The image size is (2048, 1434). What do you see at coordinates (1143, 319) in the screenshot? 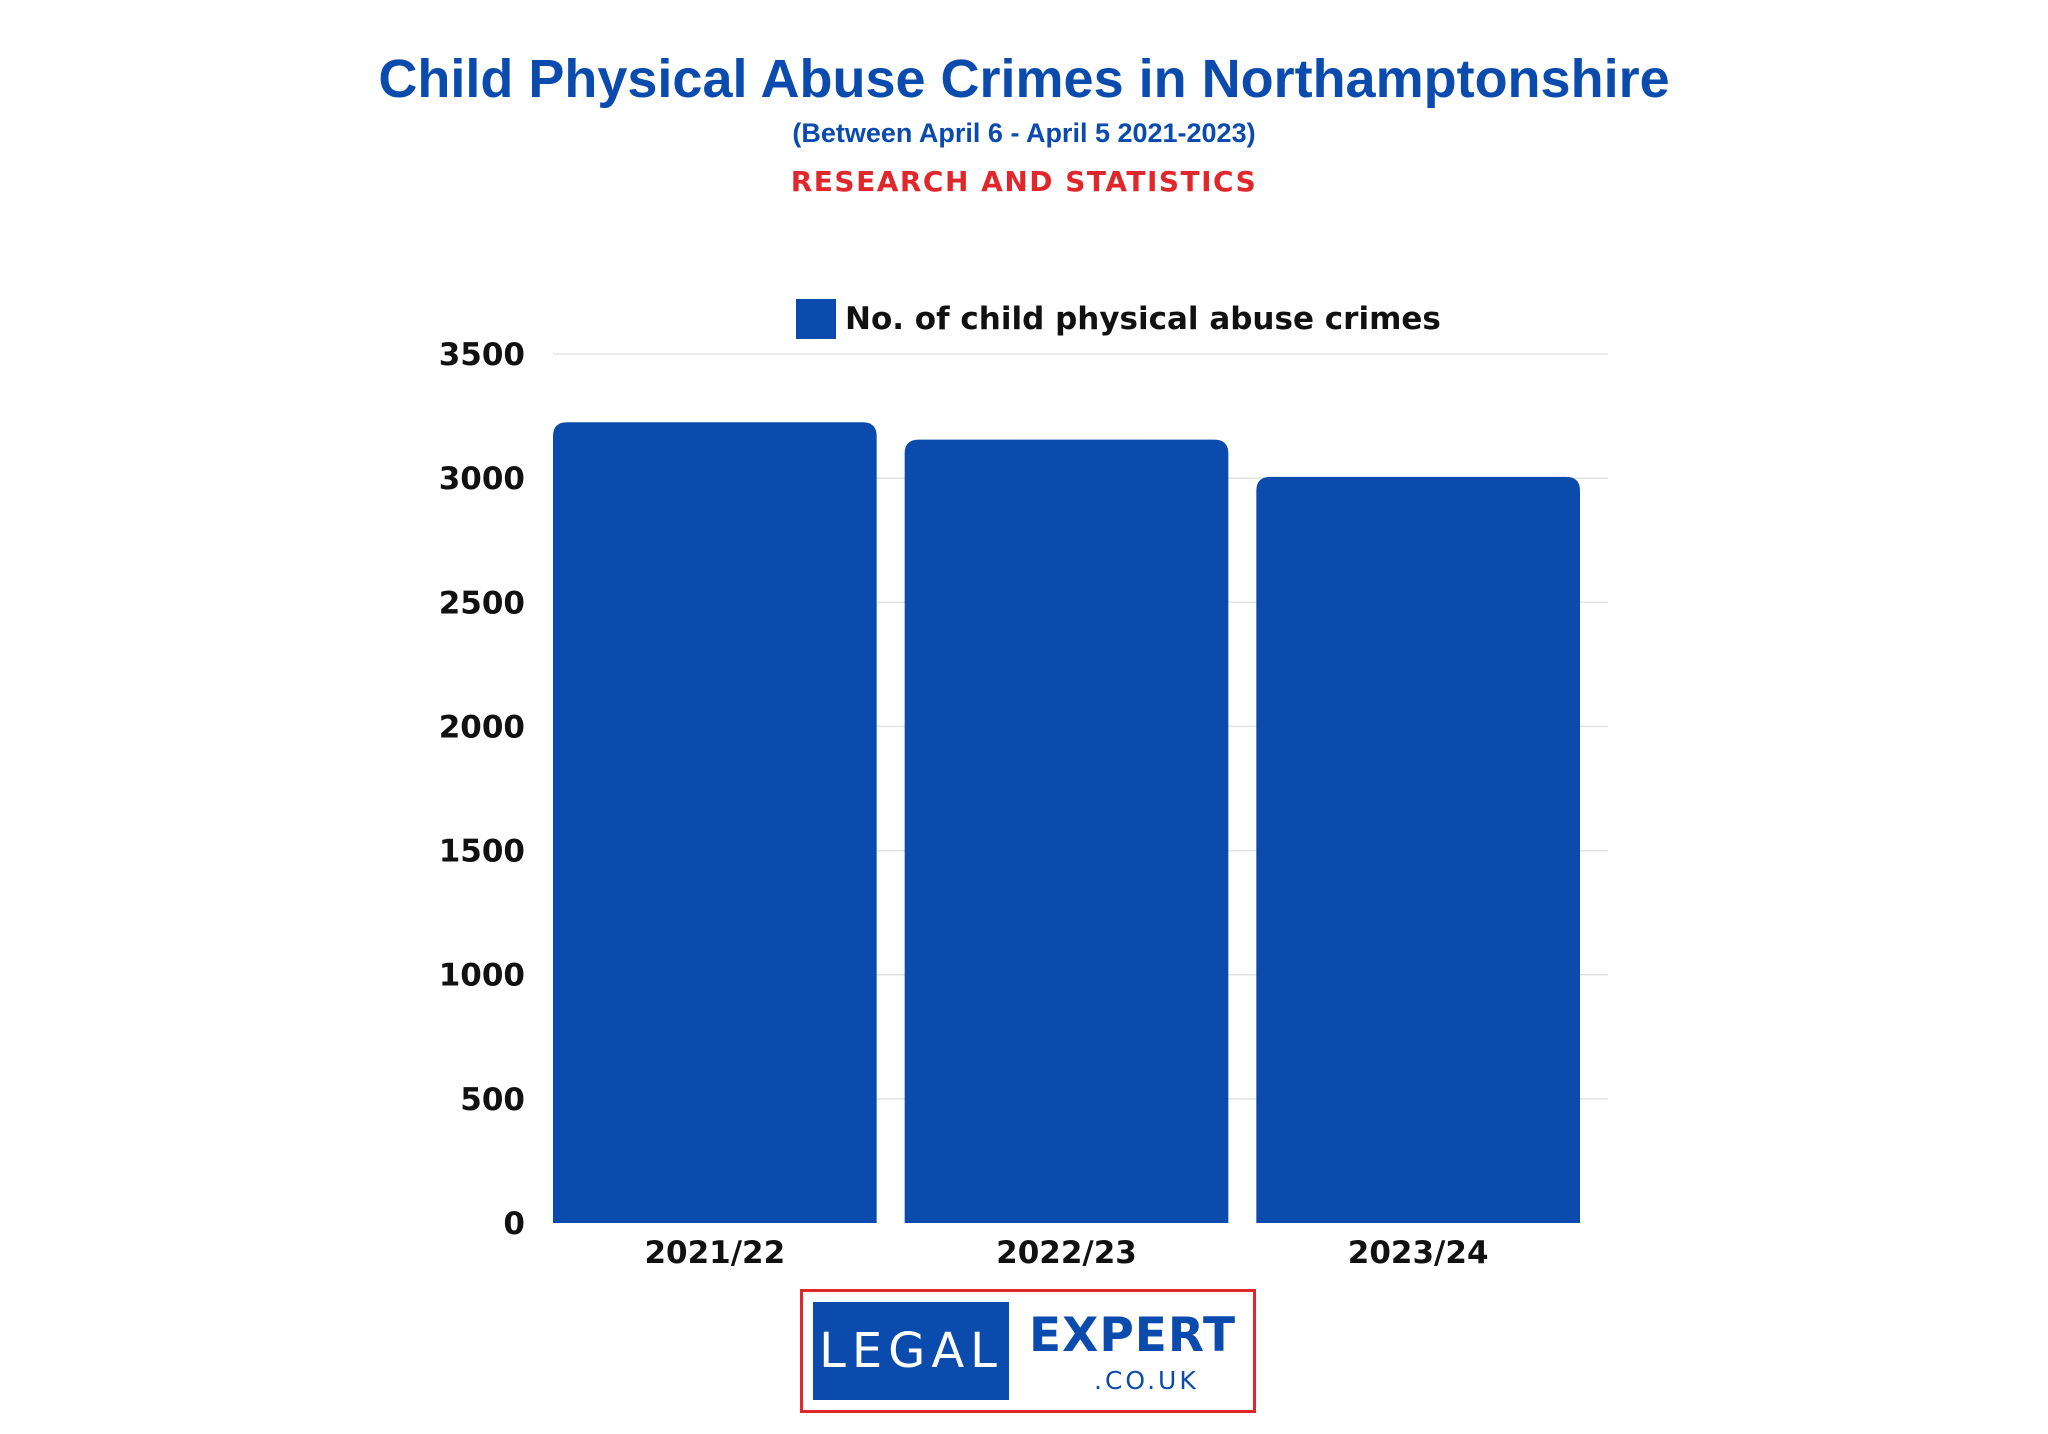
I see `legend-label: No. of child physical abuse crimes` at bounding box center [1143, 319].